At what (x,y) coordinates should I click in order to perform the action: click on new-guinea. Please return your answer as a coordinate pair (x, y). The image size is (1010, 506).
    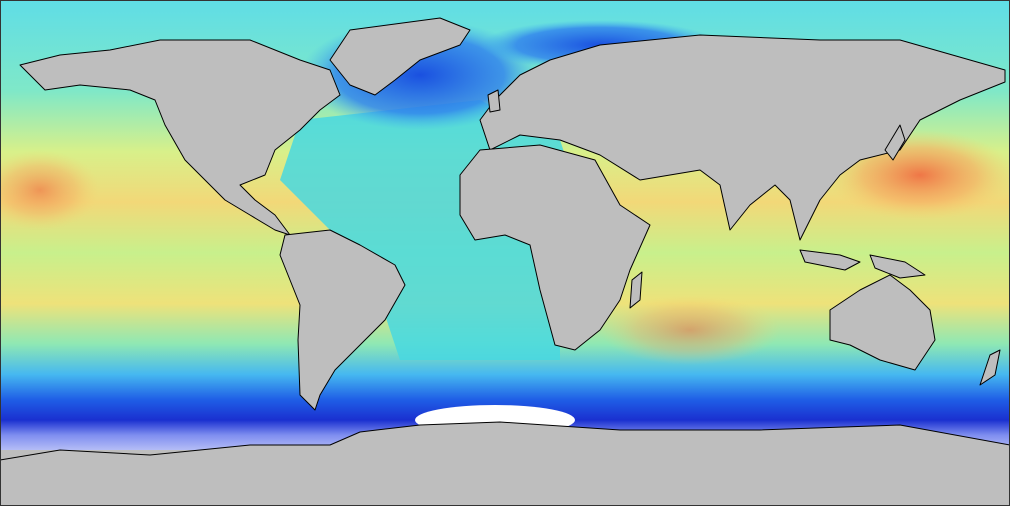
    Looking at the image, I should click on (897, 266).